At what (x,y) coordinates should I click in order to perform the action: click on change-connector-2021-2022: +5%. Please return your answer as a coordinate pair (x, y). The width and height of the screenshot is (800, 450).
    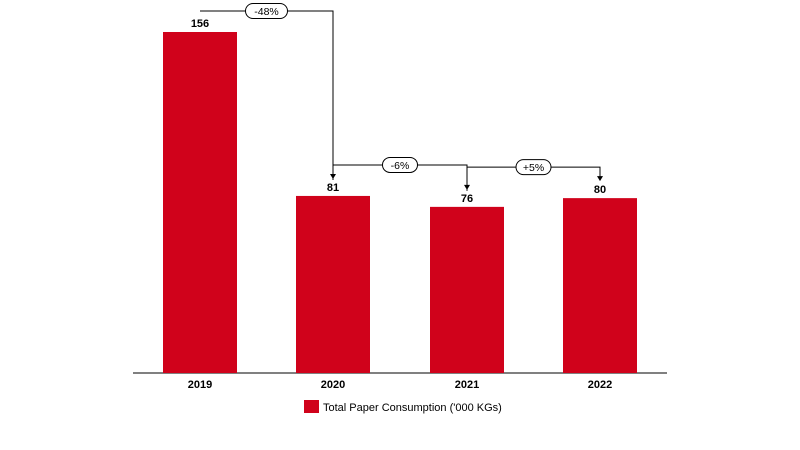
    Looking at the image, I should click on (534, 175).